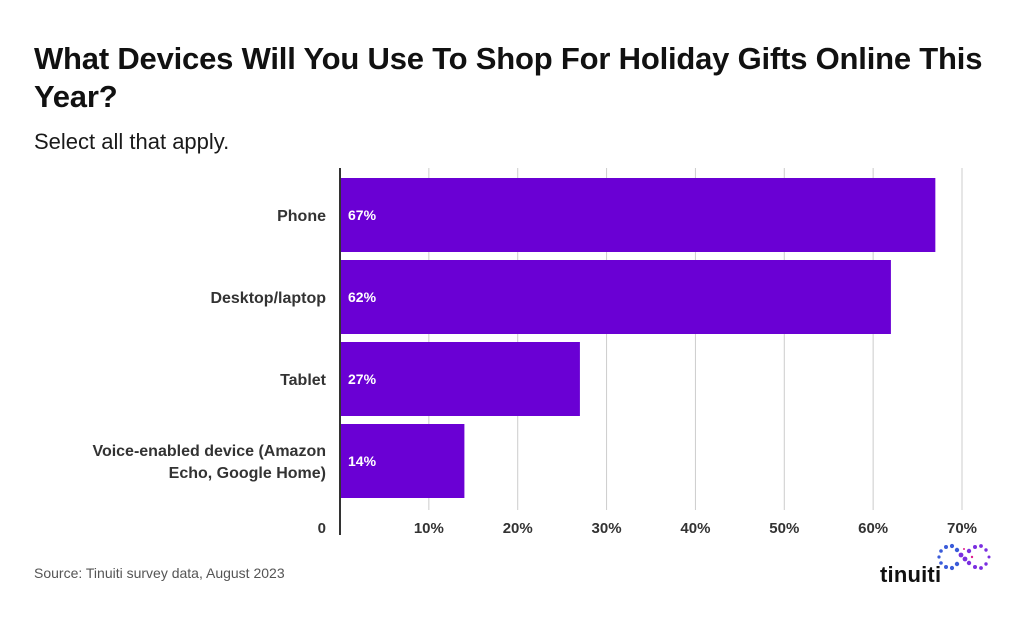  What do you see at coordinates (247, 473) in the screenshot?
I see `category-label: Echo, Google Home)` at bounding box center [247, 473].